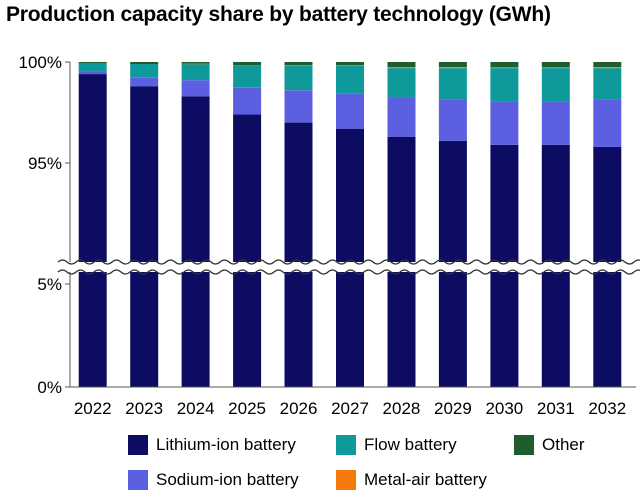 This screenshot has height=497, width=640. What do you see at coordinates (40, 225) in the screenshot?
I see `y-tick-labels: 0% 5% 95% 100%` at bounding box center [40, 225].